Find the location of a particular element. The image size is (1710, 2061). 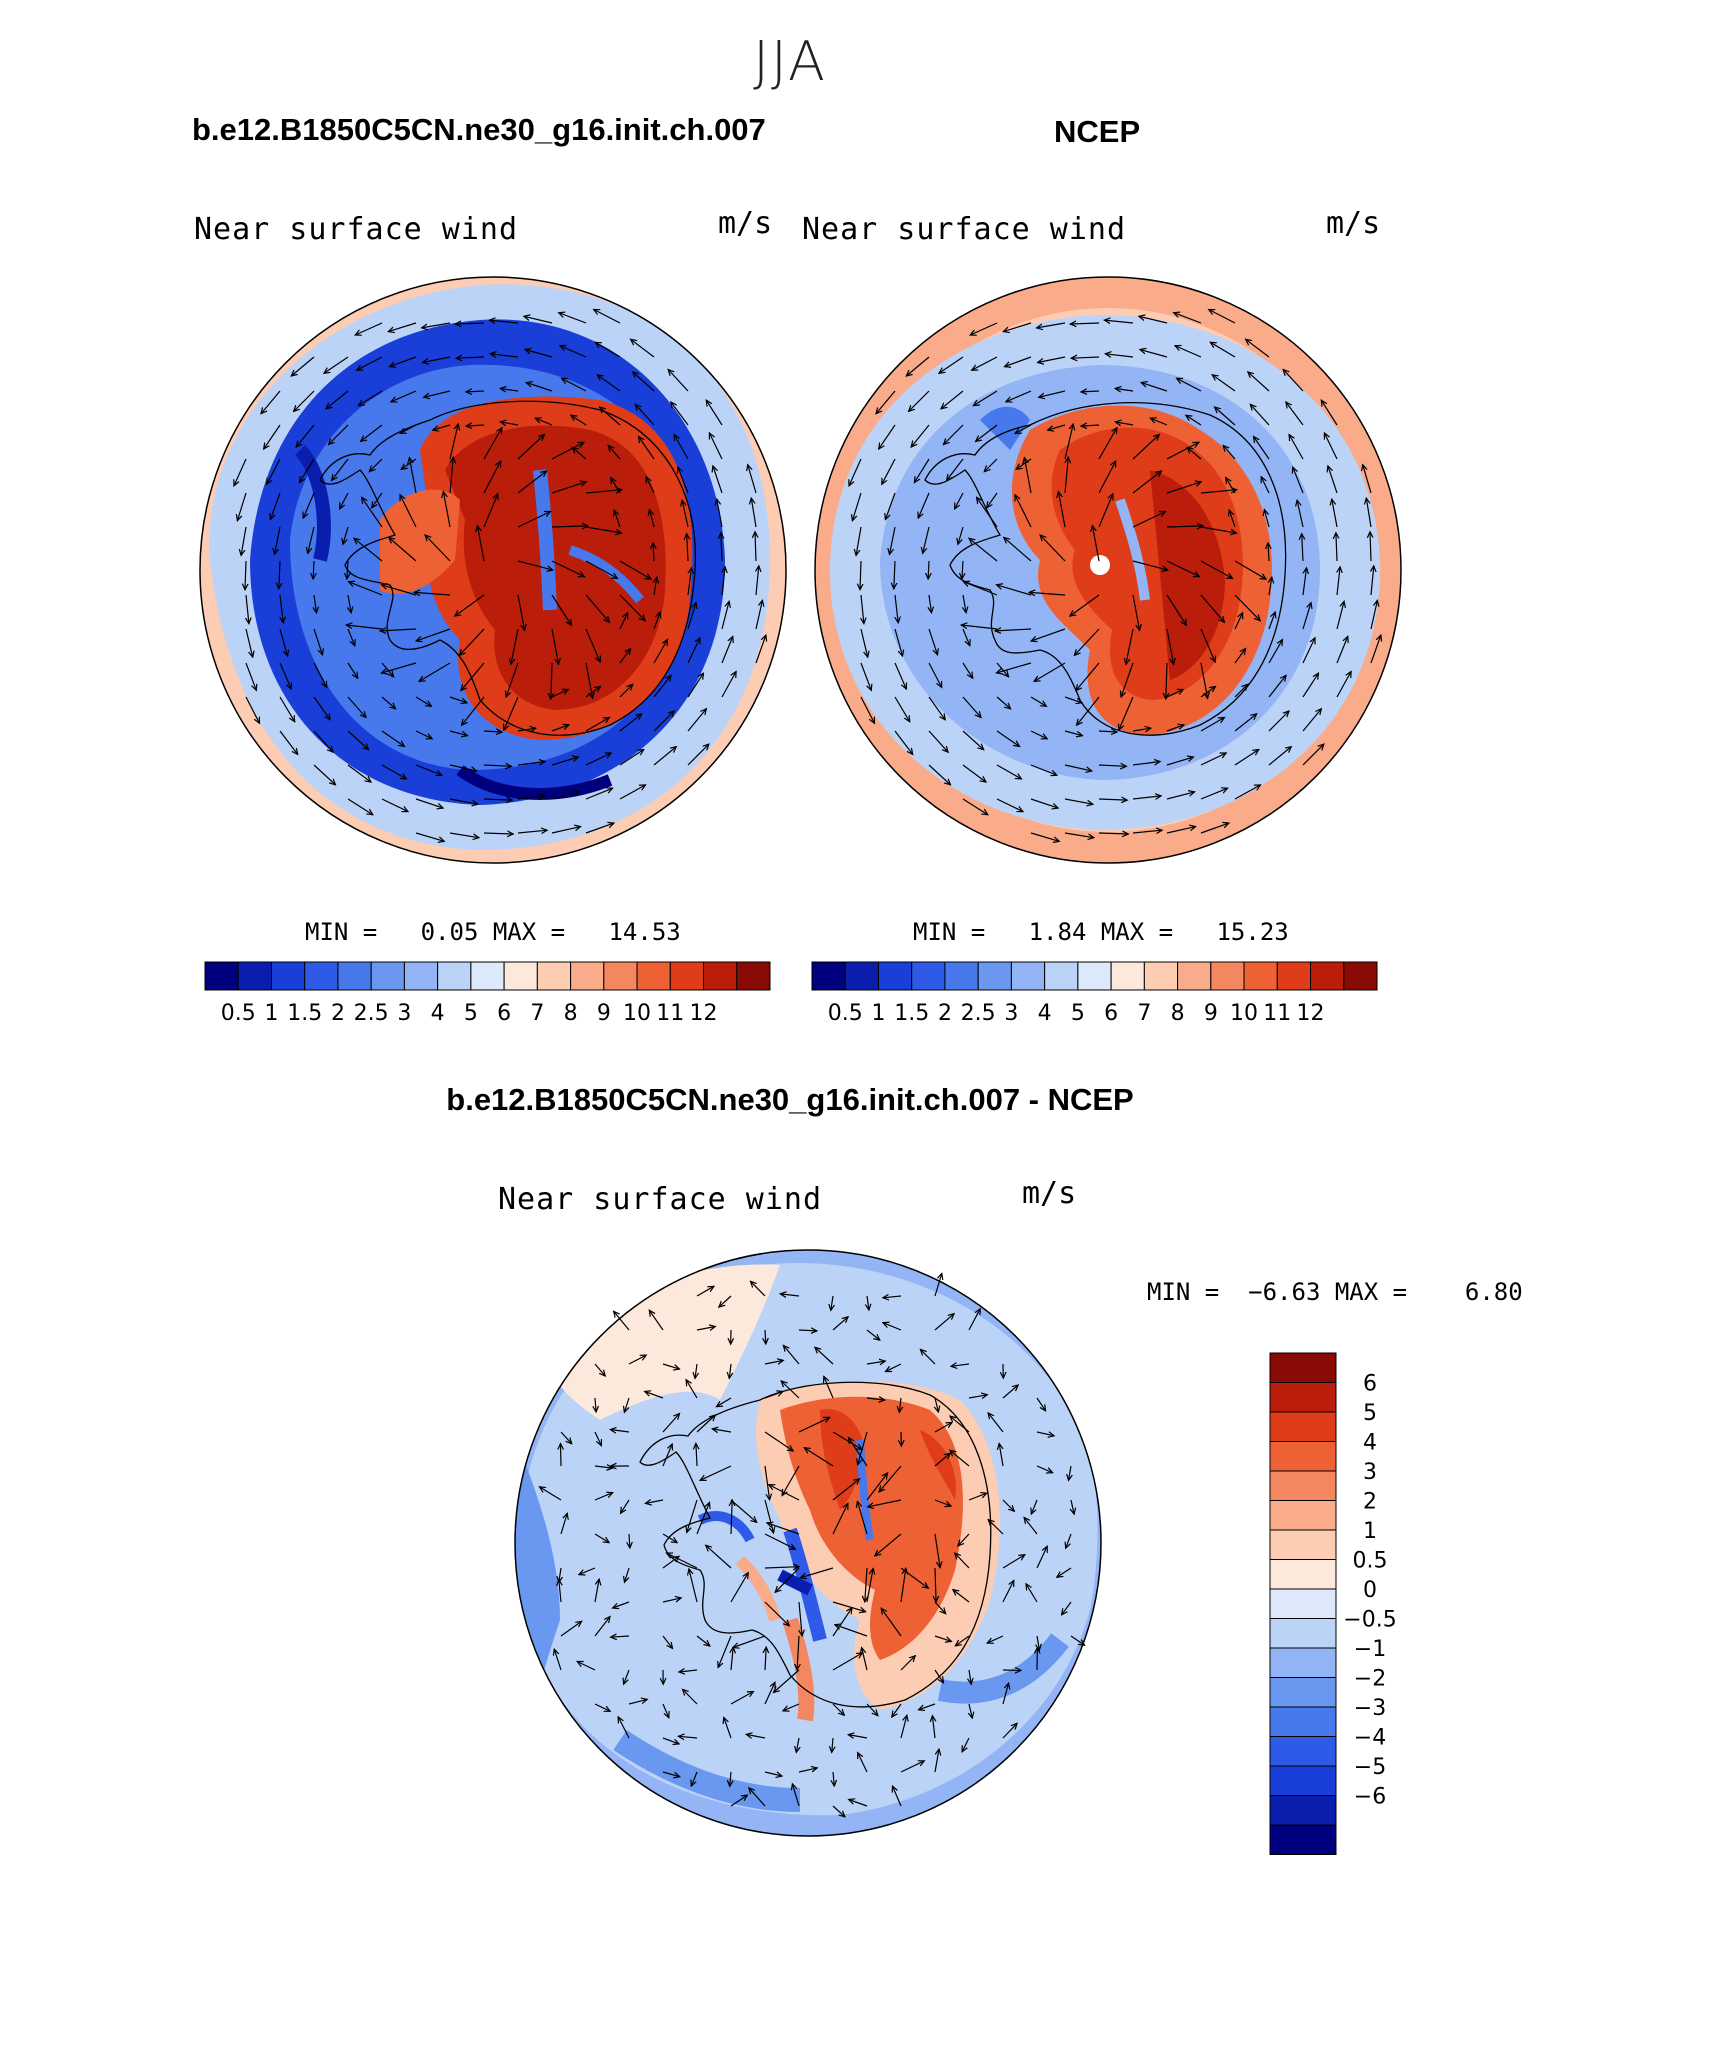

model-panel-title: b.e12.B1850C5CN.ne30_g16.init.ch.007 is located at coordinates (479, 129).